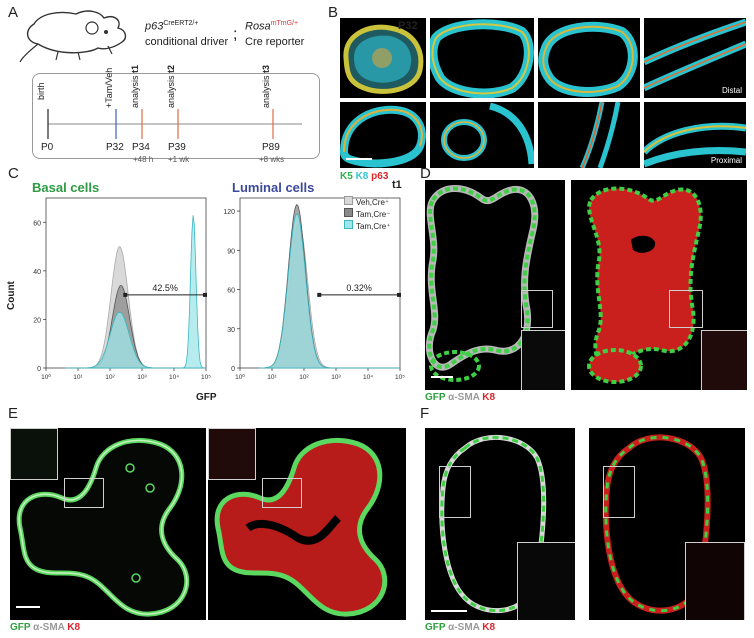 The image size is (754, 638). What do you see at coordinates (273, 187) in the screenshot?
I see `luminal-title: Luminal cells` at bounding box center [273, 187].